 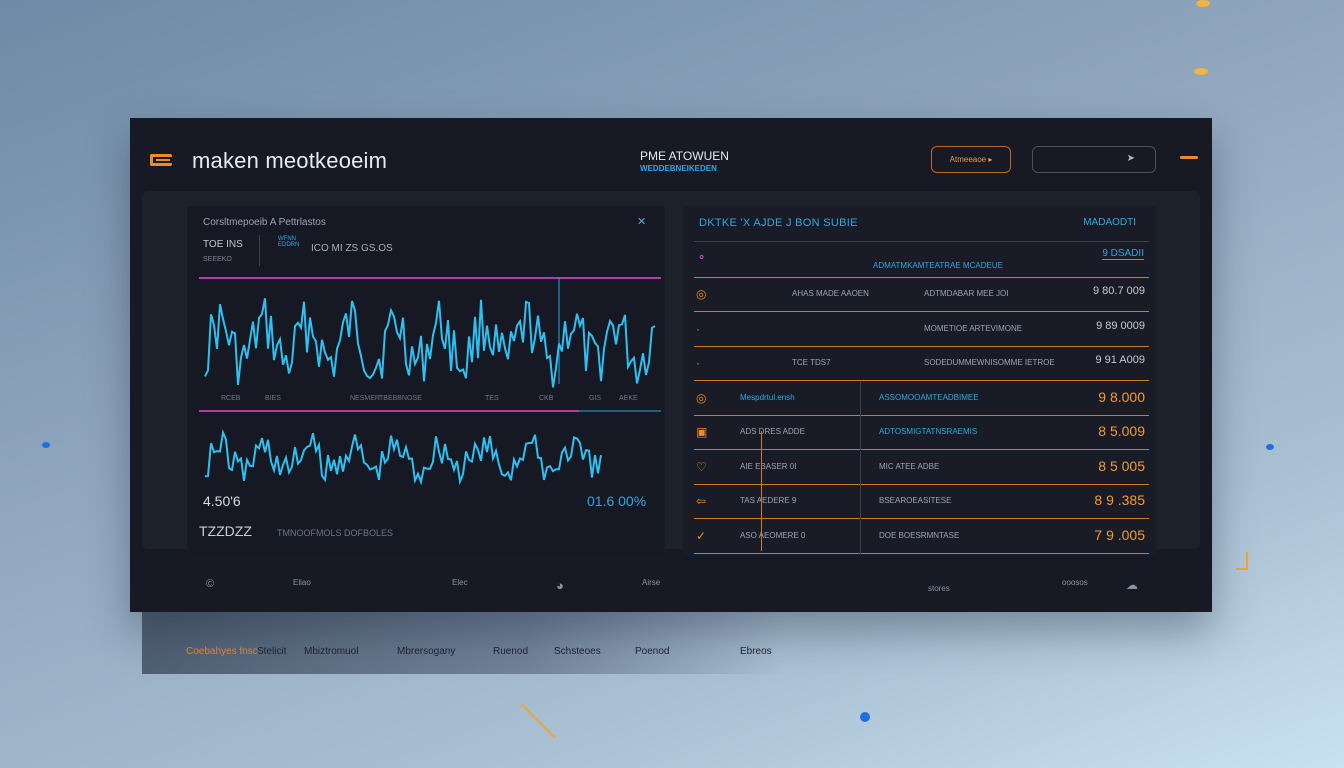 What do you see at coordinates (830, 293) in the screenshot?
I see `row-label: AHAS MADE AAOEN` at bounding box center [830, 293].